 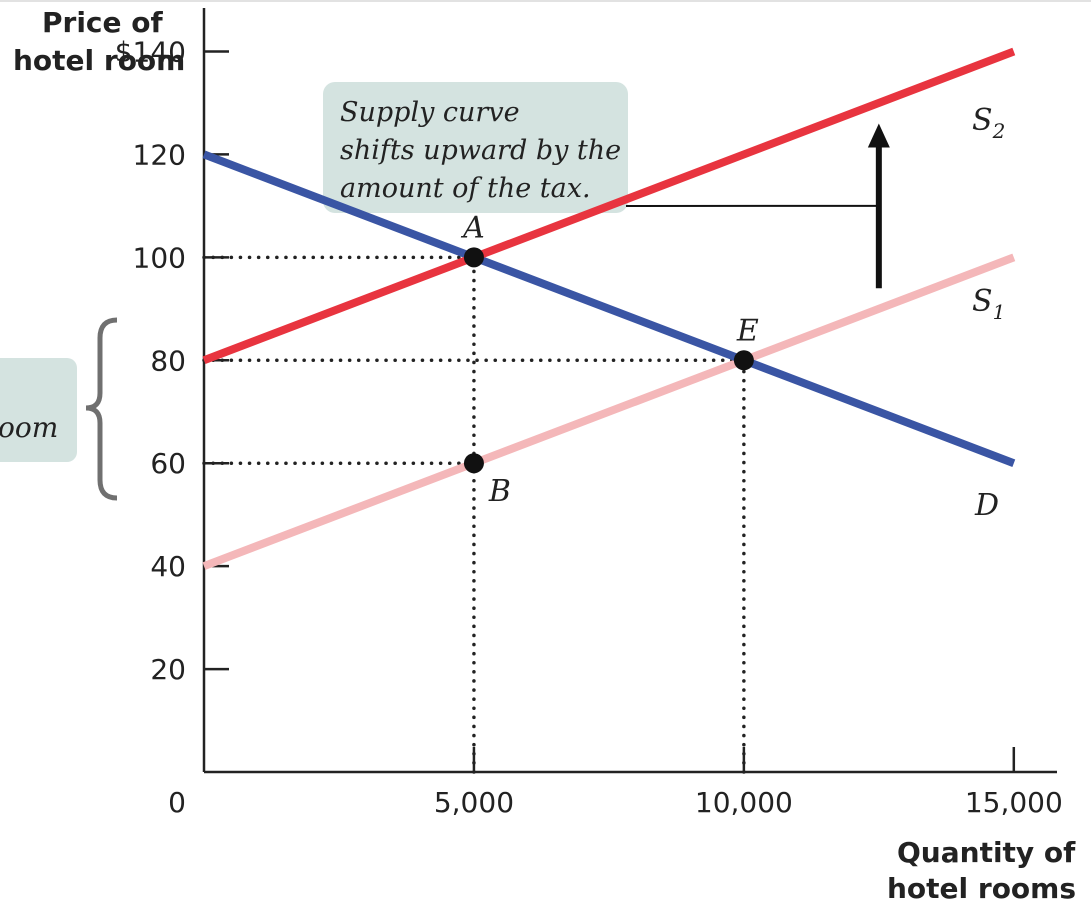 What do you see at coordinates (29, 427) in the screenshot?
I see `side-callout-text: oom` at bounding box center [29, 427].